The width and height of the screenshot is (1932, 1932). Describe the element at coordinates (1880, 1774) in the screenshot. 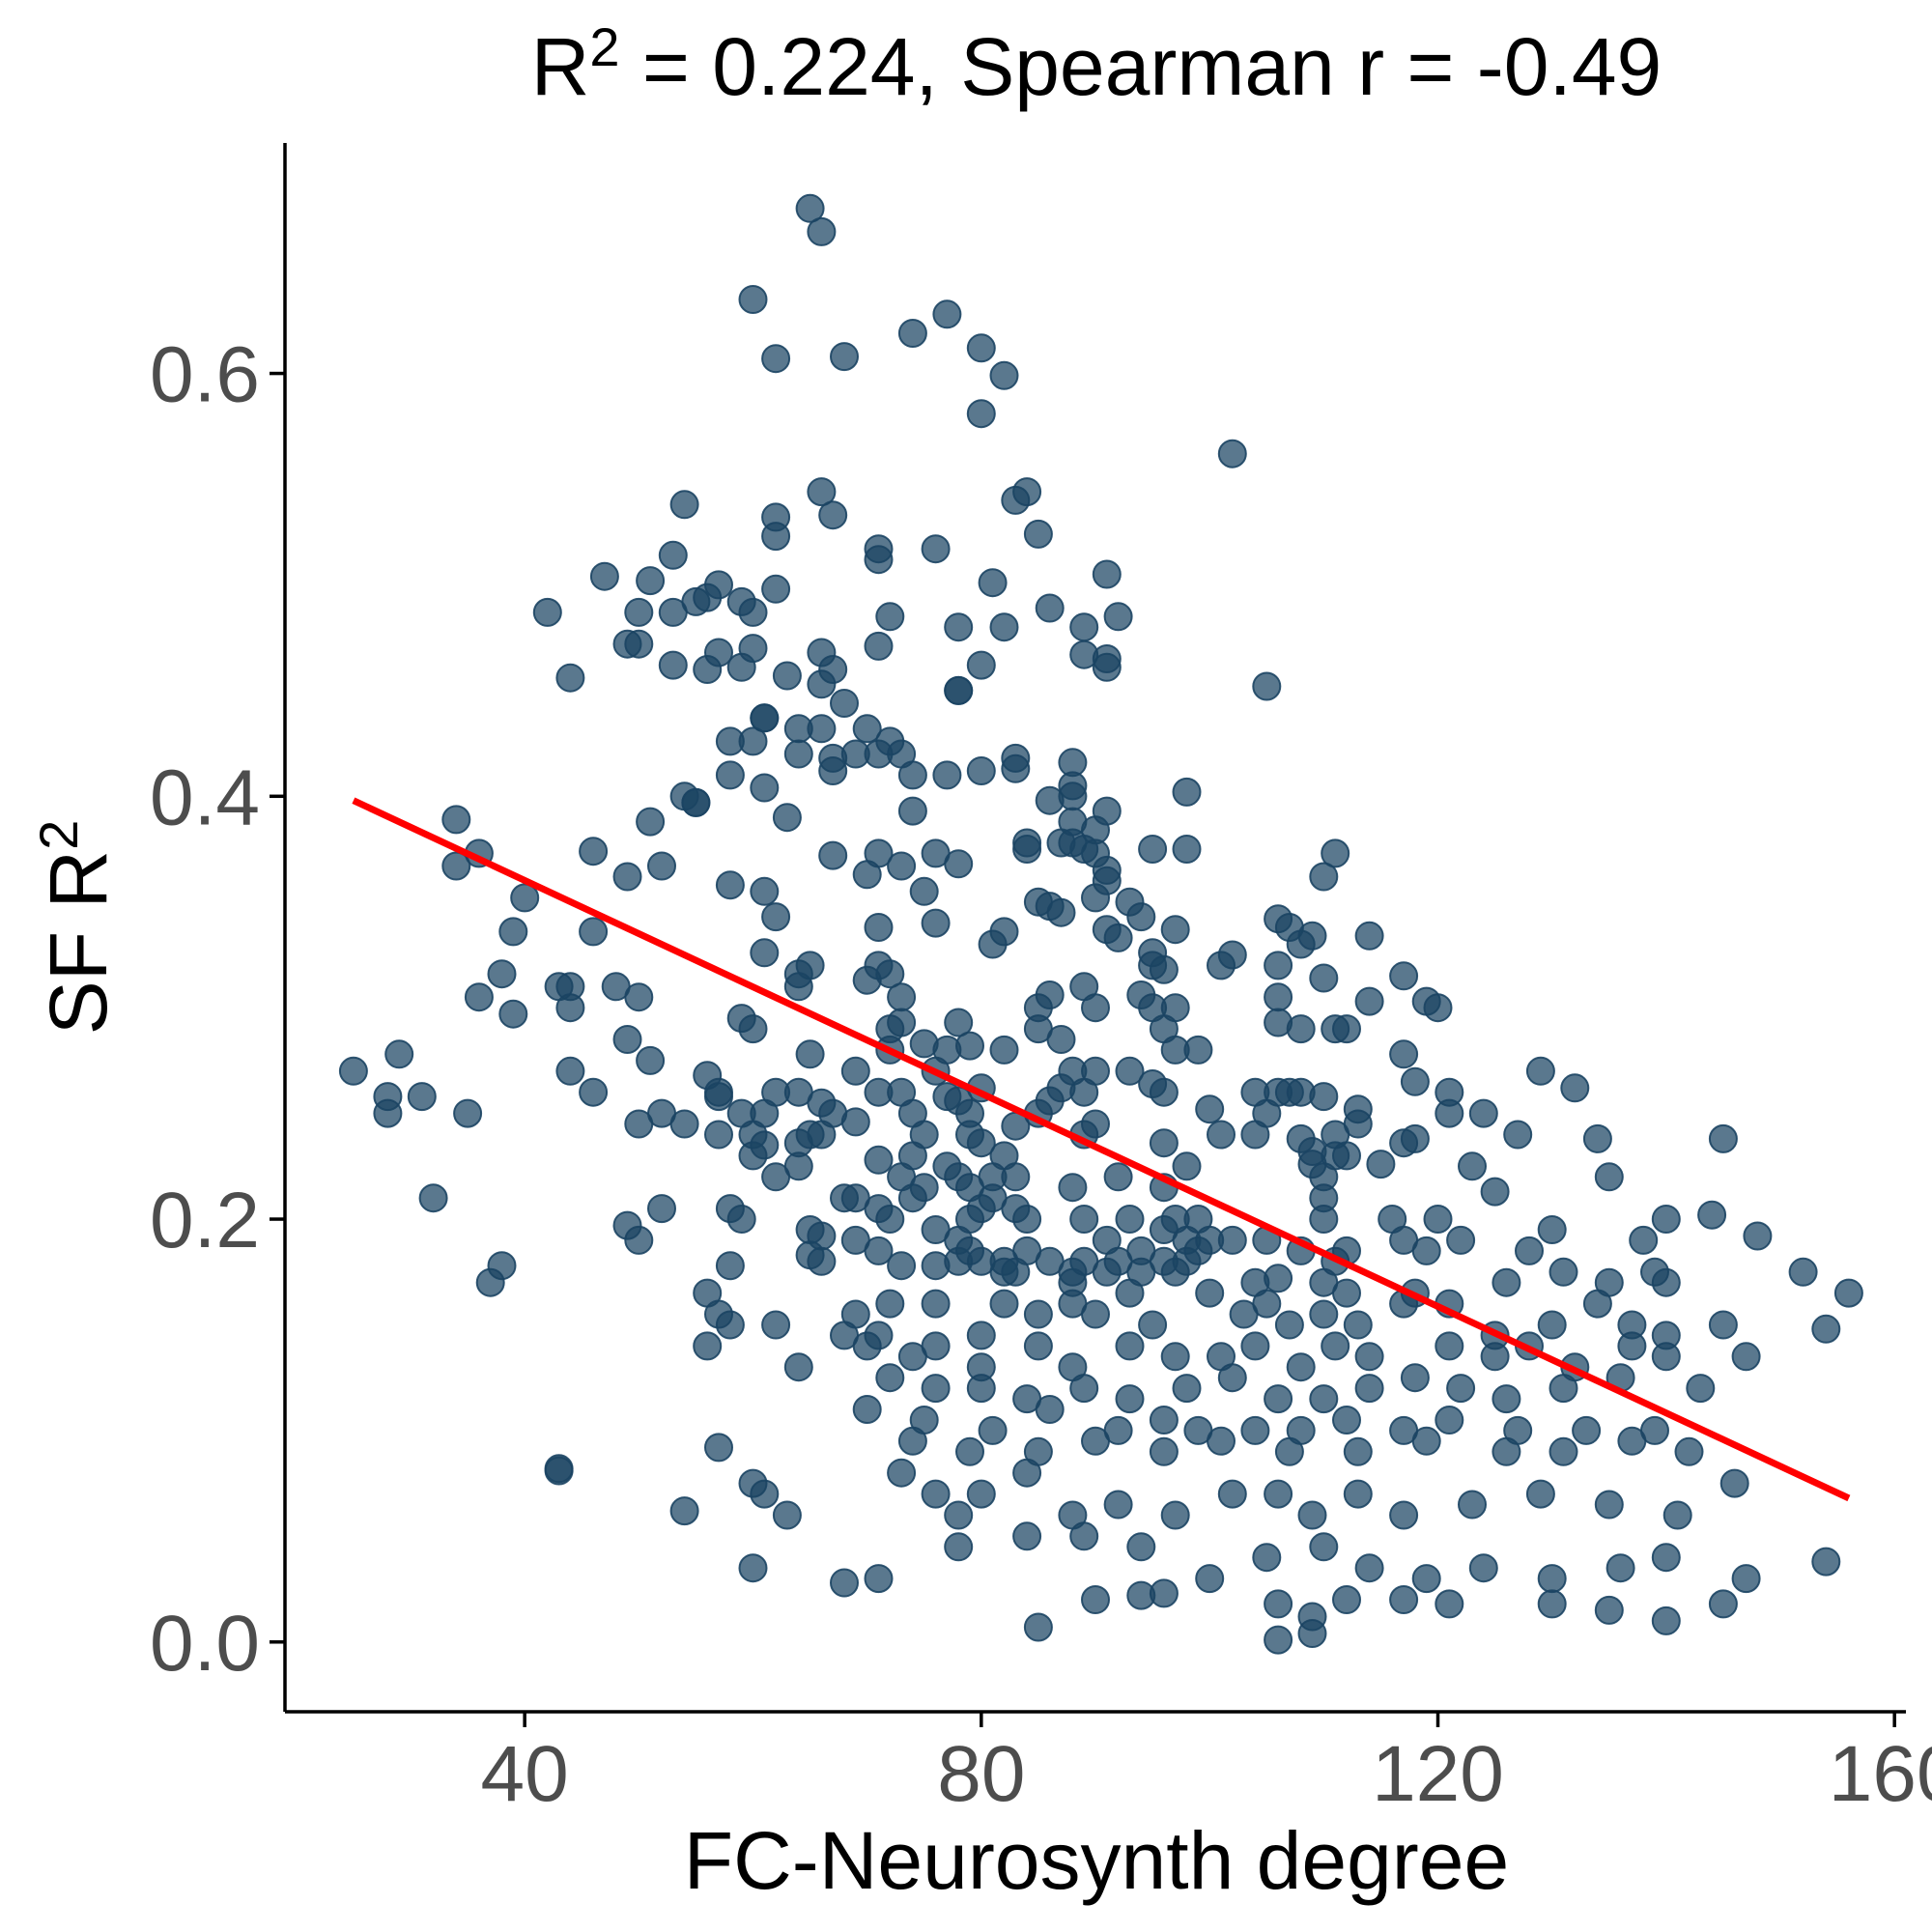

I see `x-tick-label-3: 160` at that location.